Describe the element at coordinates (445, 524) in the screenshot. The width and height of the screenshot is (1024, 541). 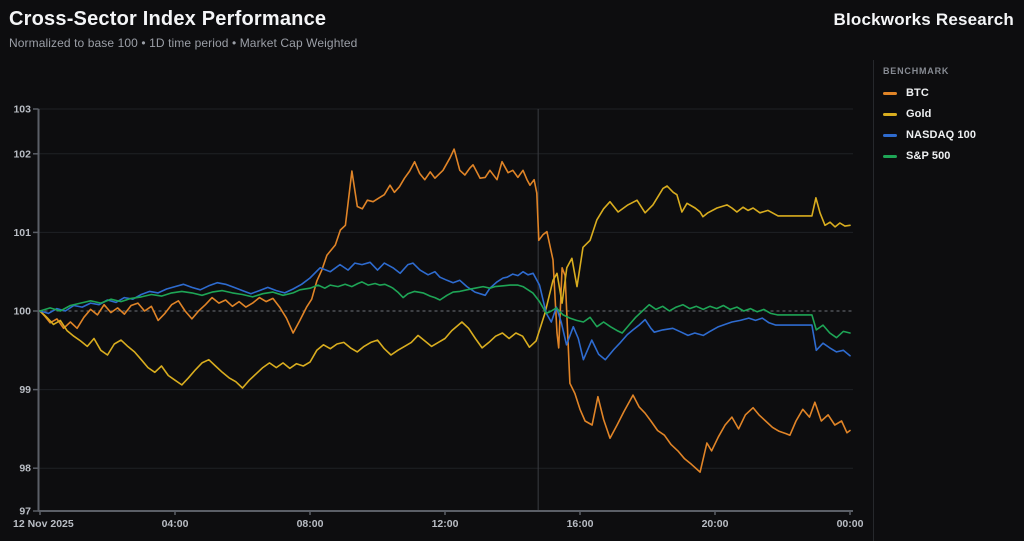
I see `x-tick-label-12-00: 12:00` at that location.